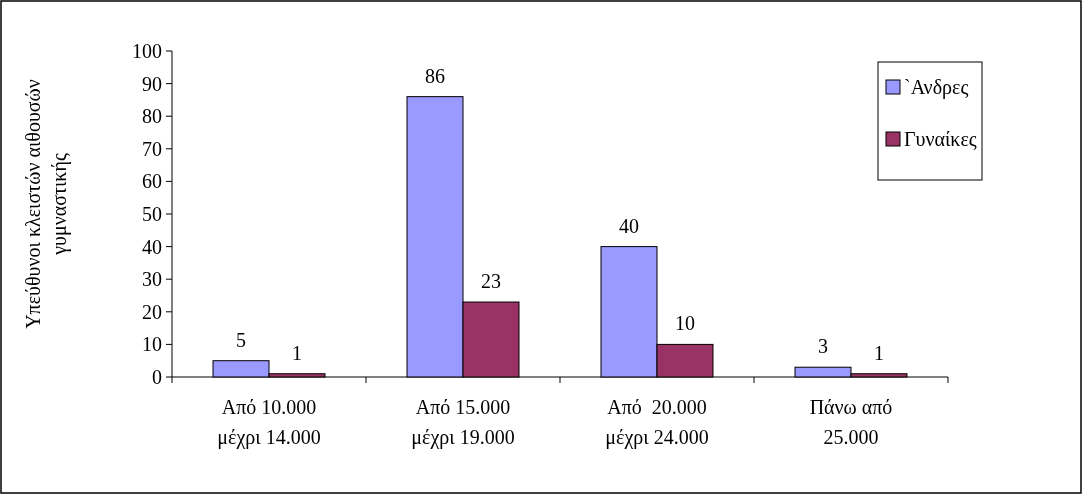  I want to click on y-tick-label: 50, so click(152, 214).